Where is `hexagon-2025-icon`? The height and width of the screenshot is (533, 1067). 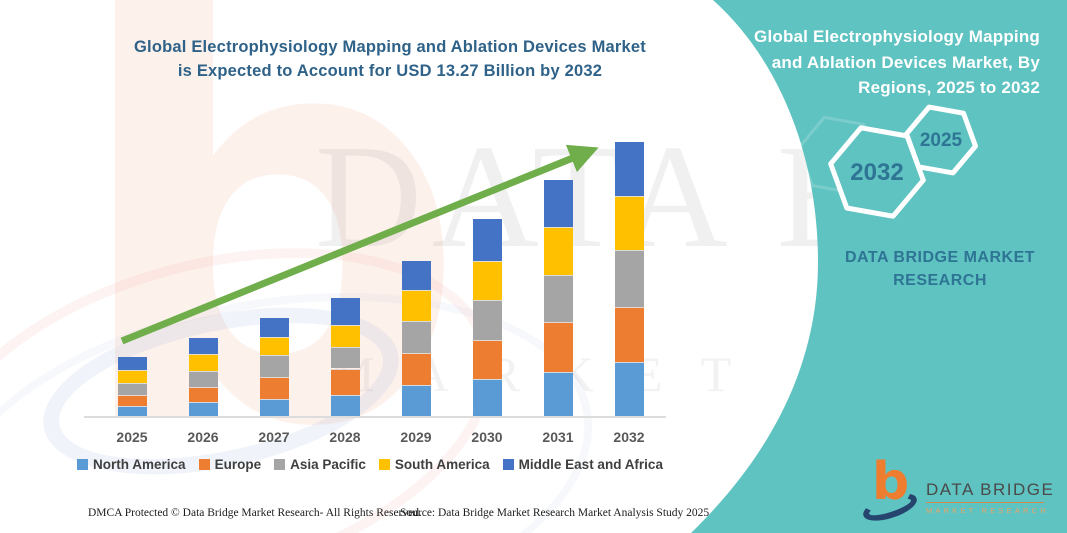 hexagon-2025-icon is located at coordinates (941, 140).